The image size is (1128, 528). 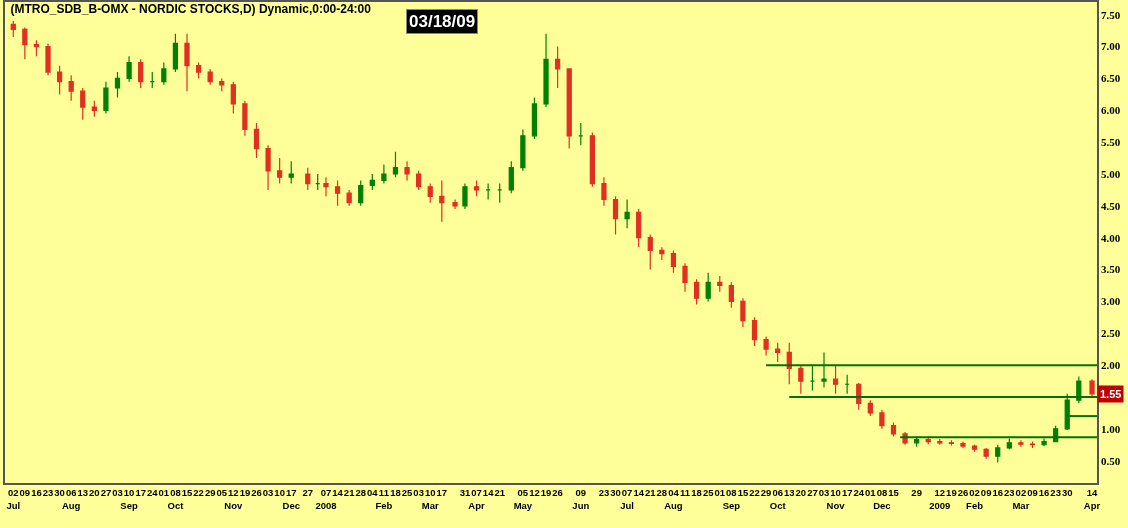 I want to click on y-tick-label: 4.50, so click(x=1110, y=205).